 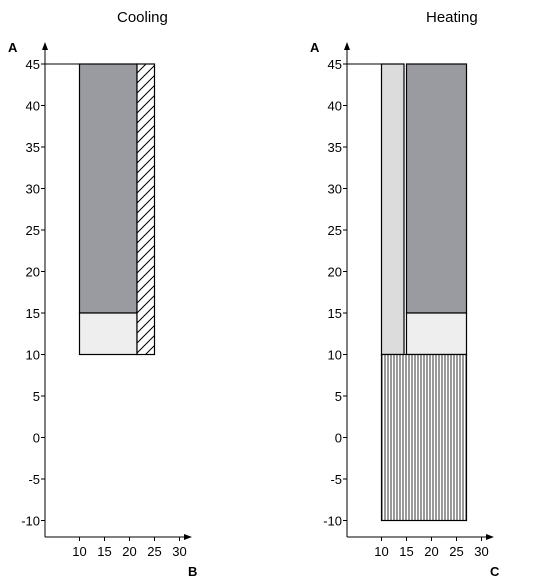 What do you see at coordinates (192, 571) in the screenshot?
I see `x-axis-label: B` at bounding box center [192, 571].